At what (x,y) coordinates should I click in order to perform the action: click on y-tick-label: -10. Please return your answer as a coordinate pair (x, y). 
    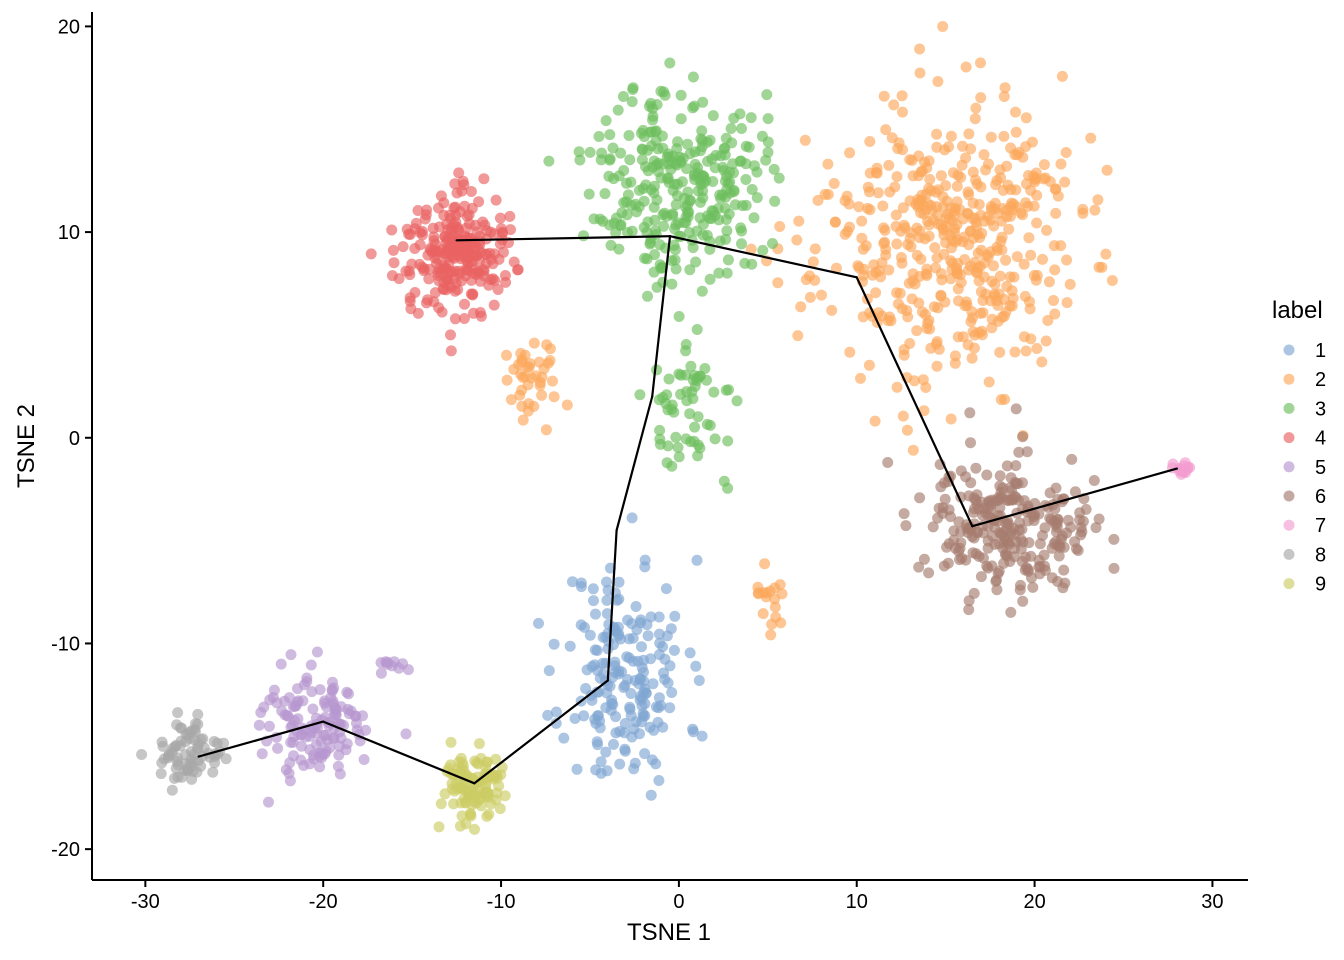
    Looking at the image, I should click on (65, 644).